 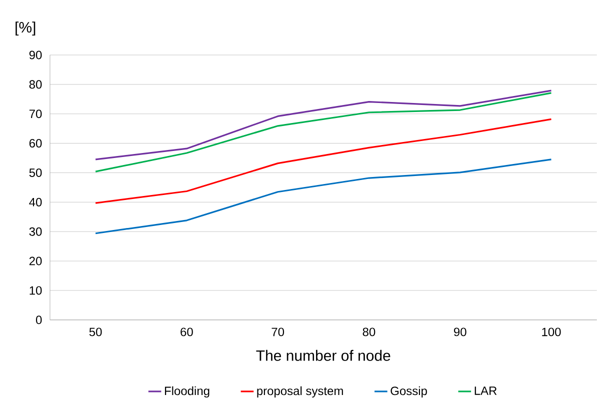 I want to click on y-tick-label: 20, so click(x=35, y=261).